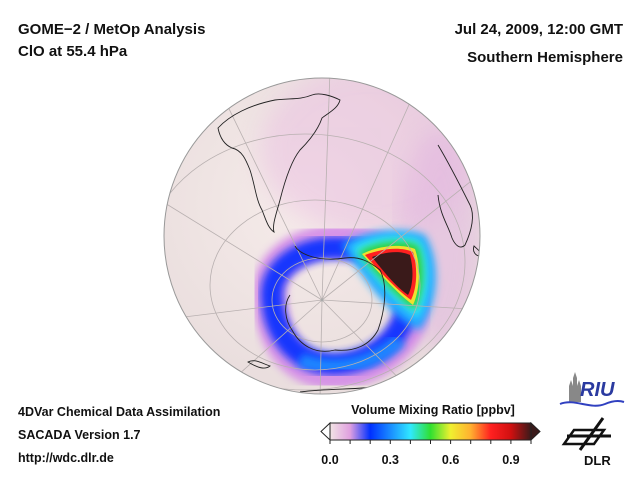  What do you see at coordinates (73, 51) in the screenshot?
I see `title-line2: ClO at 55.4 hPa` at bounding box center [73, 51].